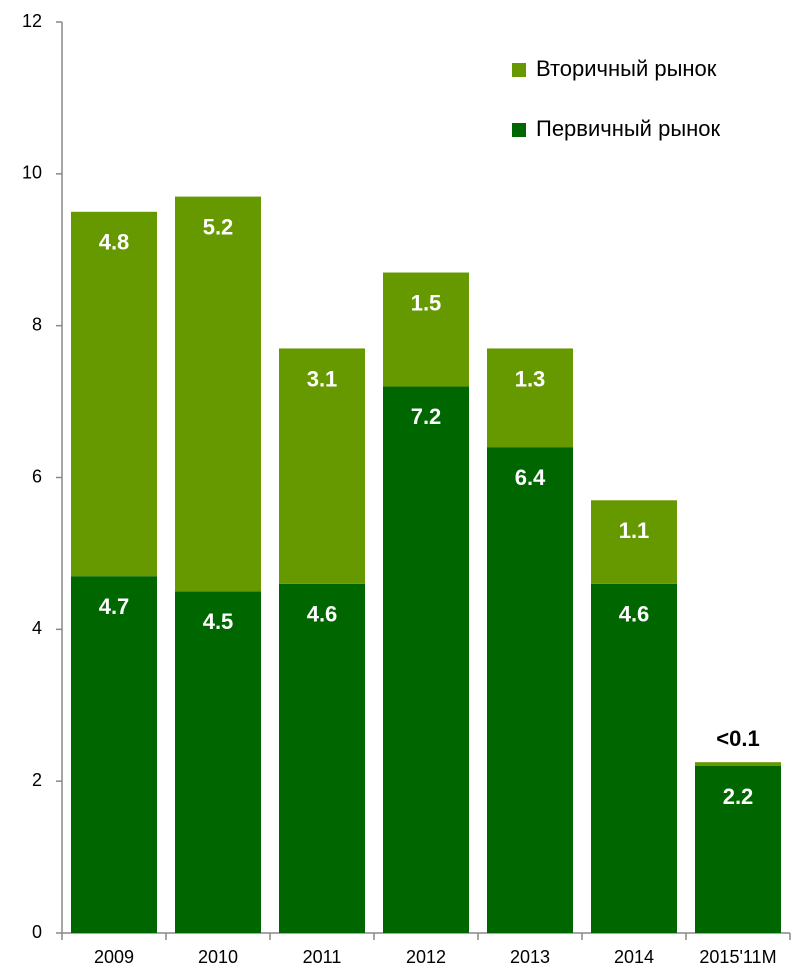 The width and height of the screenshot is (800, 974). Describe the element at coordinates (32, 173) in the screenshot. I see `y-tick-label: 10` at that location.